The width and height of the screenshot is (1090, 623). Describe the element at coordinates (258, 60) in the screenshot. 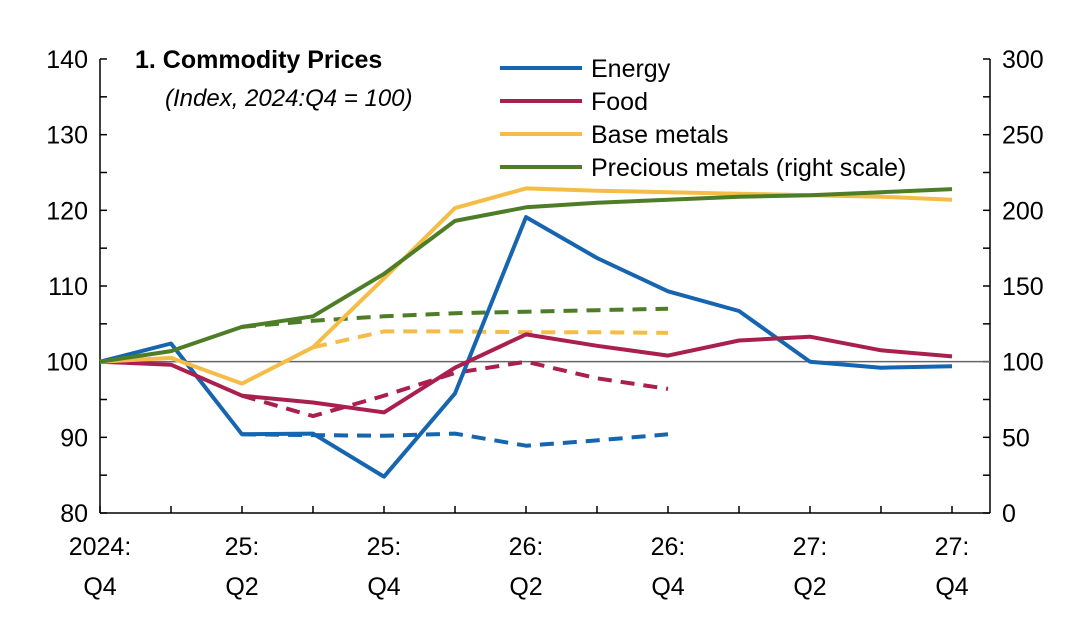

I see `chart-title: 1. Commodity Prices` at that location.